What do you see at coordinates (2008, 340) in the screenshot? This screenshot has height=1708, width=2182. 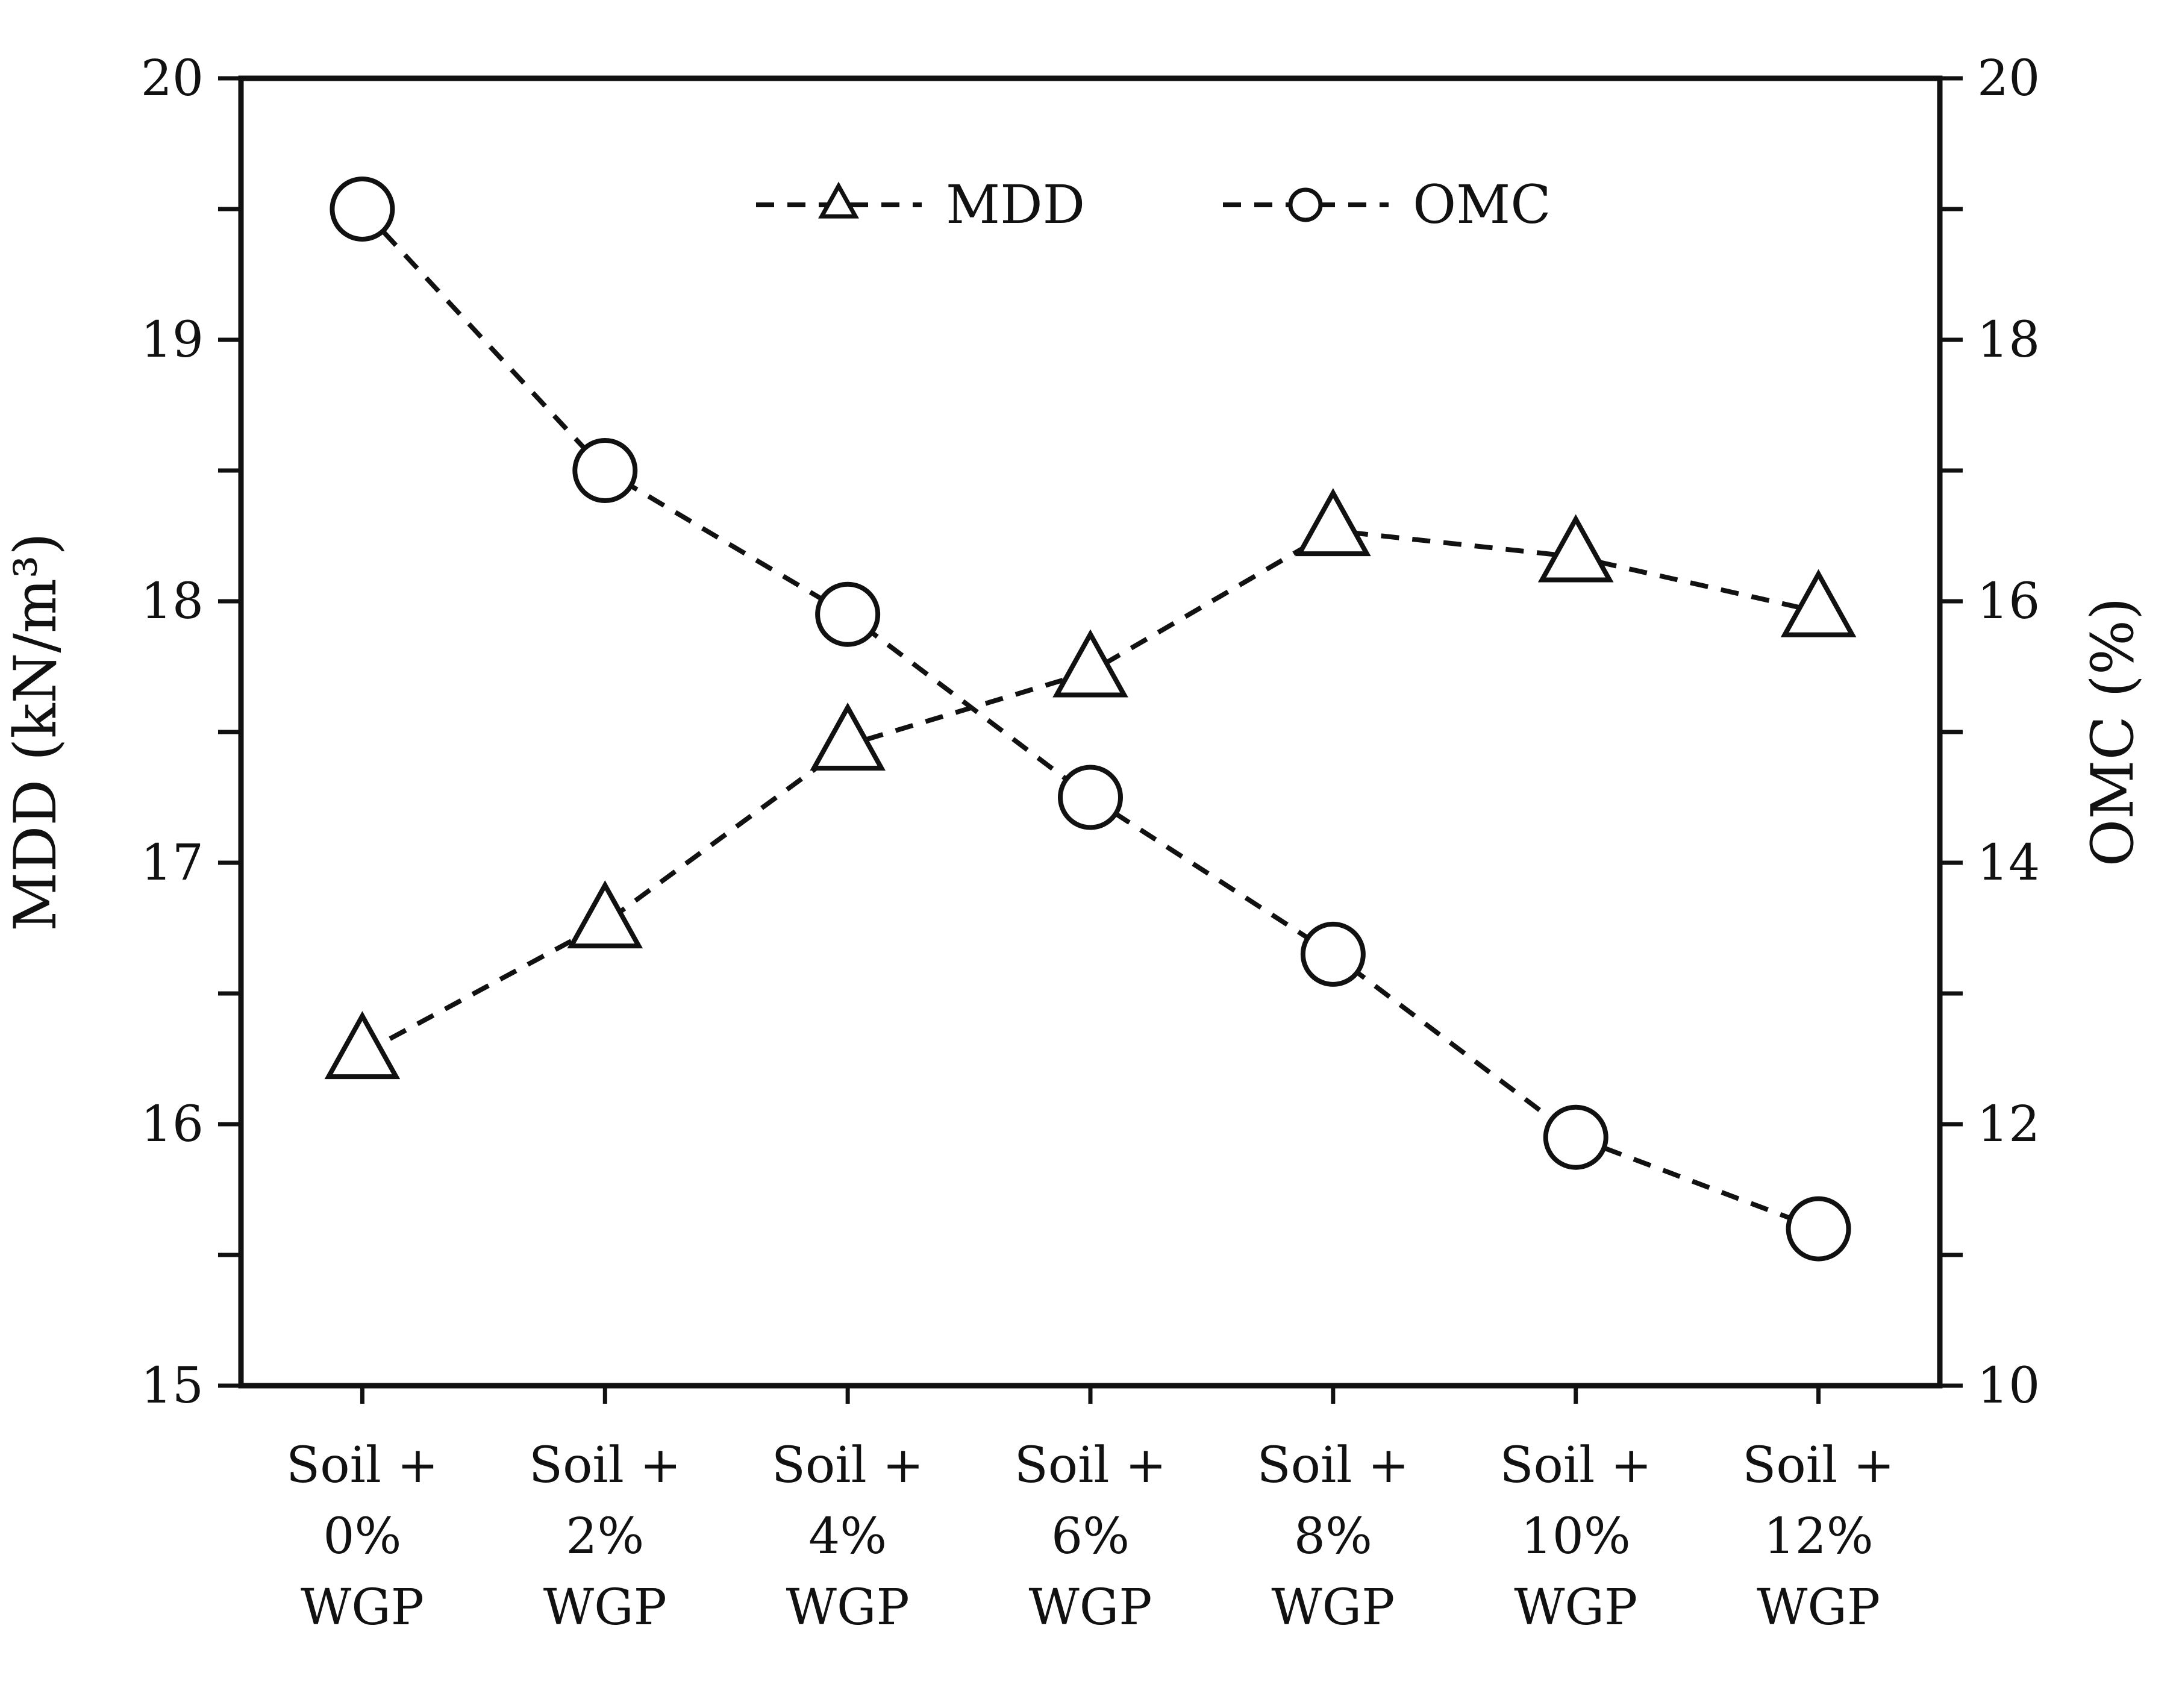 I see `y2-tick-label: 18` at bounding box center [2008, 340].